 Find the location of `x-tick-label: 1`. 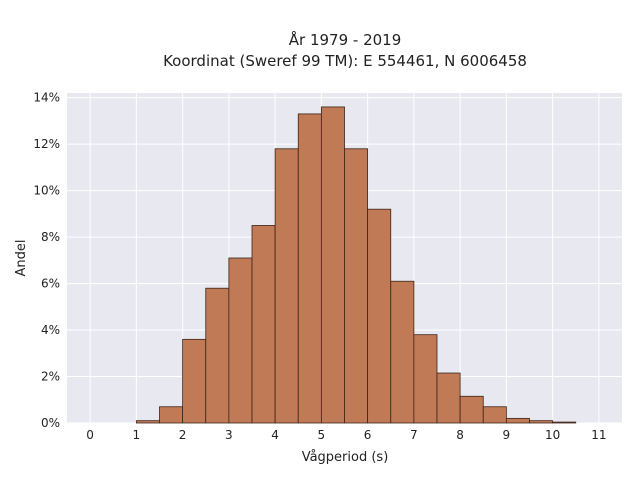

x-tick-label: 1 is located at coordinates (137, 435).